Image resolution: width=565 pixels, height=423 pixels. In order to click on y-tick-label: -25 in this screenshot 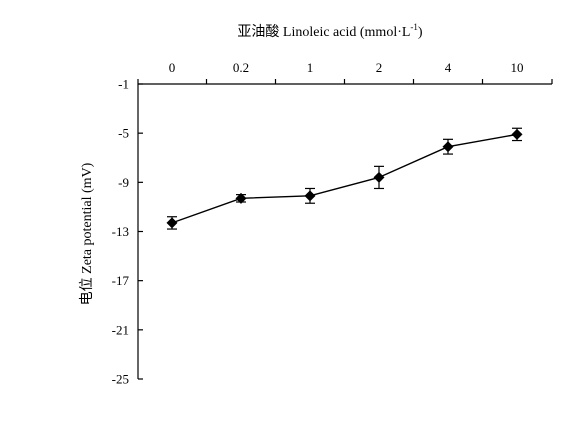, I will do `click(120, 379)`.